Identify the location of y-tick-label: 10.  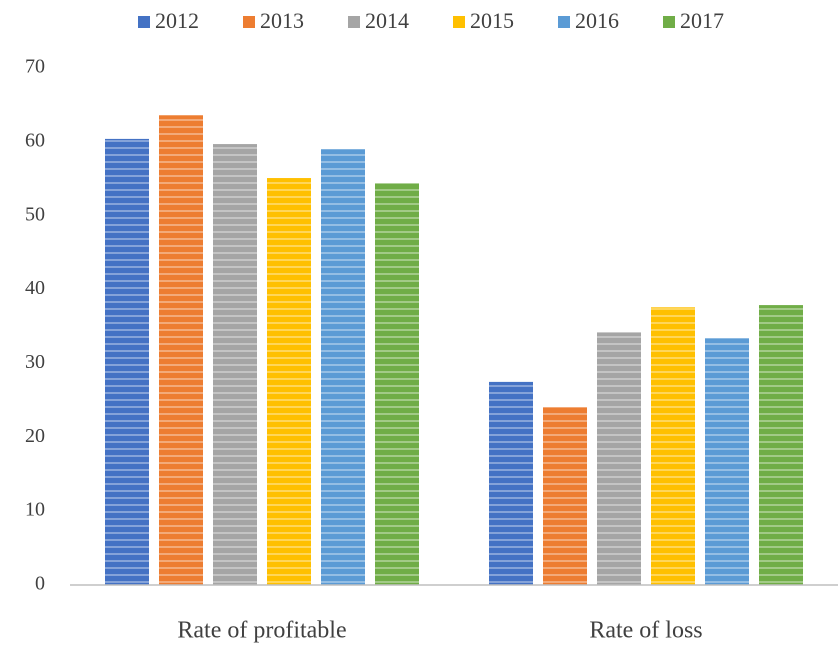
(35, 510).